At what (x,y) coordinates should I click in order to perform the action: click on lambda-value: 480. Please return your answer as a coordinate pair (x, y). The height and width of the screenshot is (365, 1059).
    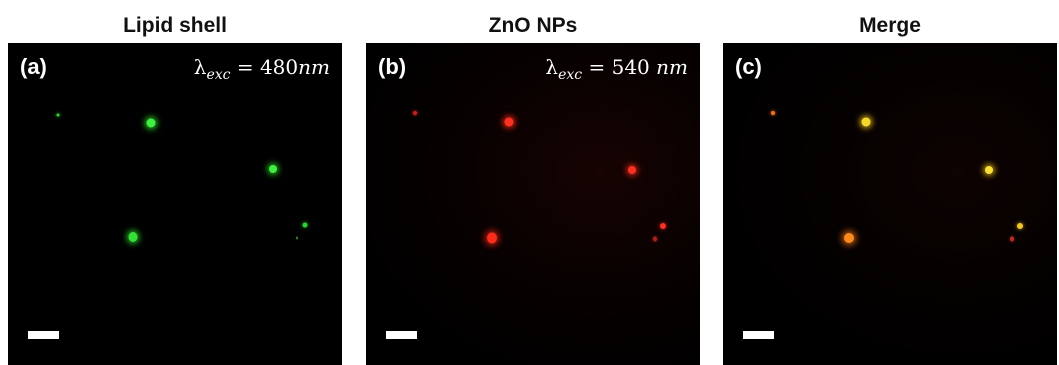
    Looking at the image, I should click on (279, 67).